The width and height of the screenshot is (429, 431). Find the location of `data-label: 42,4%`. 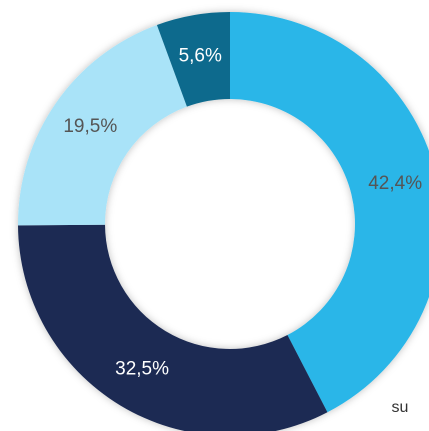

data-label: 42,4% is located at coordinates (395, 183).